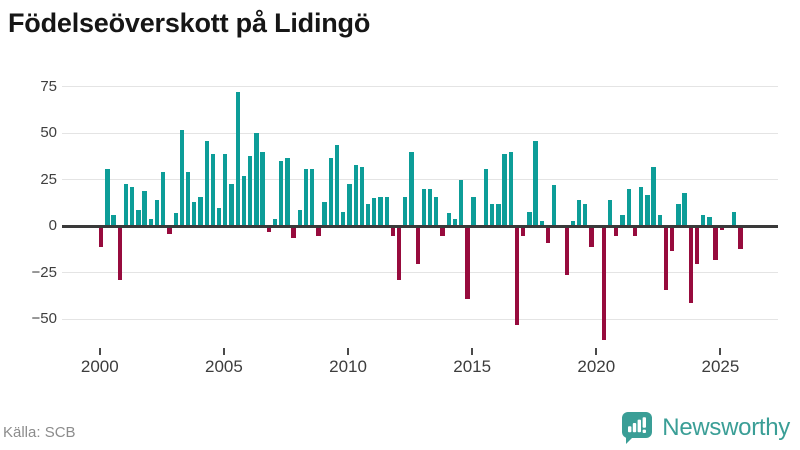 Image resolution: width=800 pixels, height=450 pixels. I want to click on bar-2008-q2, so click(306, 197).